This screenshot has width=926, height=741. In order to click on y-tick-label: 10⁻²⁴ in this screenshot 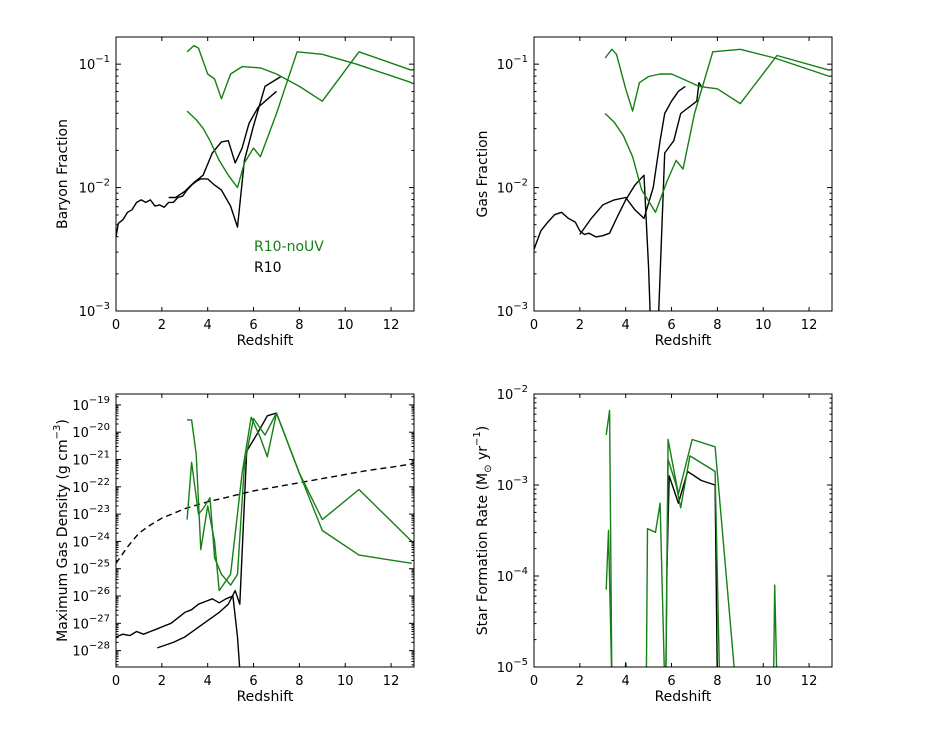, I will do `click(91, 540)`.